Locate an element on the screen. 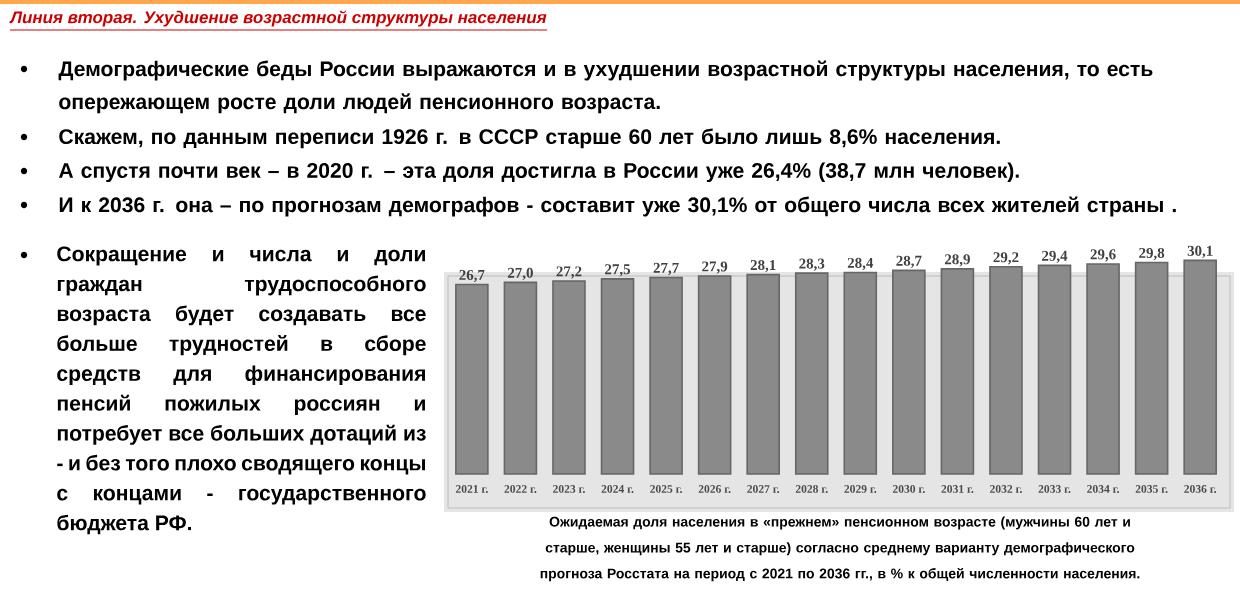 This screenshot has height=592, width=1240. text: Скажем, по данным переписи 1926 г. в СССР старше 60 лет было лишь 8,6% населения. is located at coordinates (529, 138).